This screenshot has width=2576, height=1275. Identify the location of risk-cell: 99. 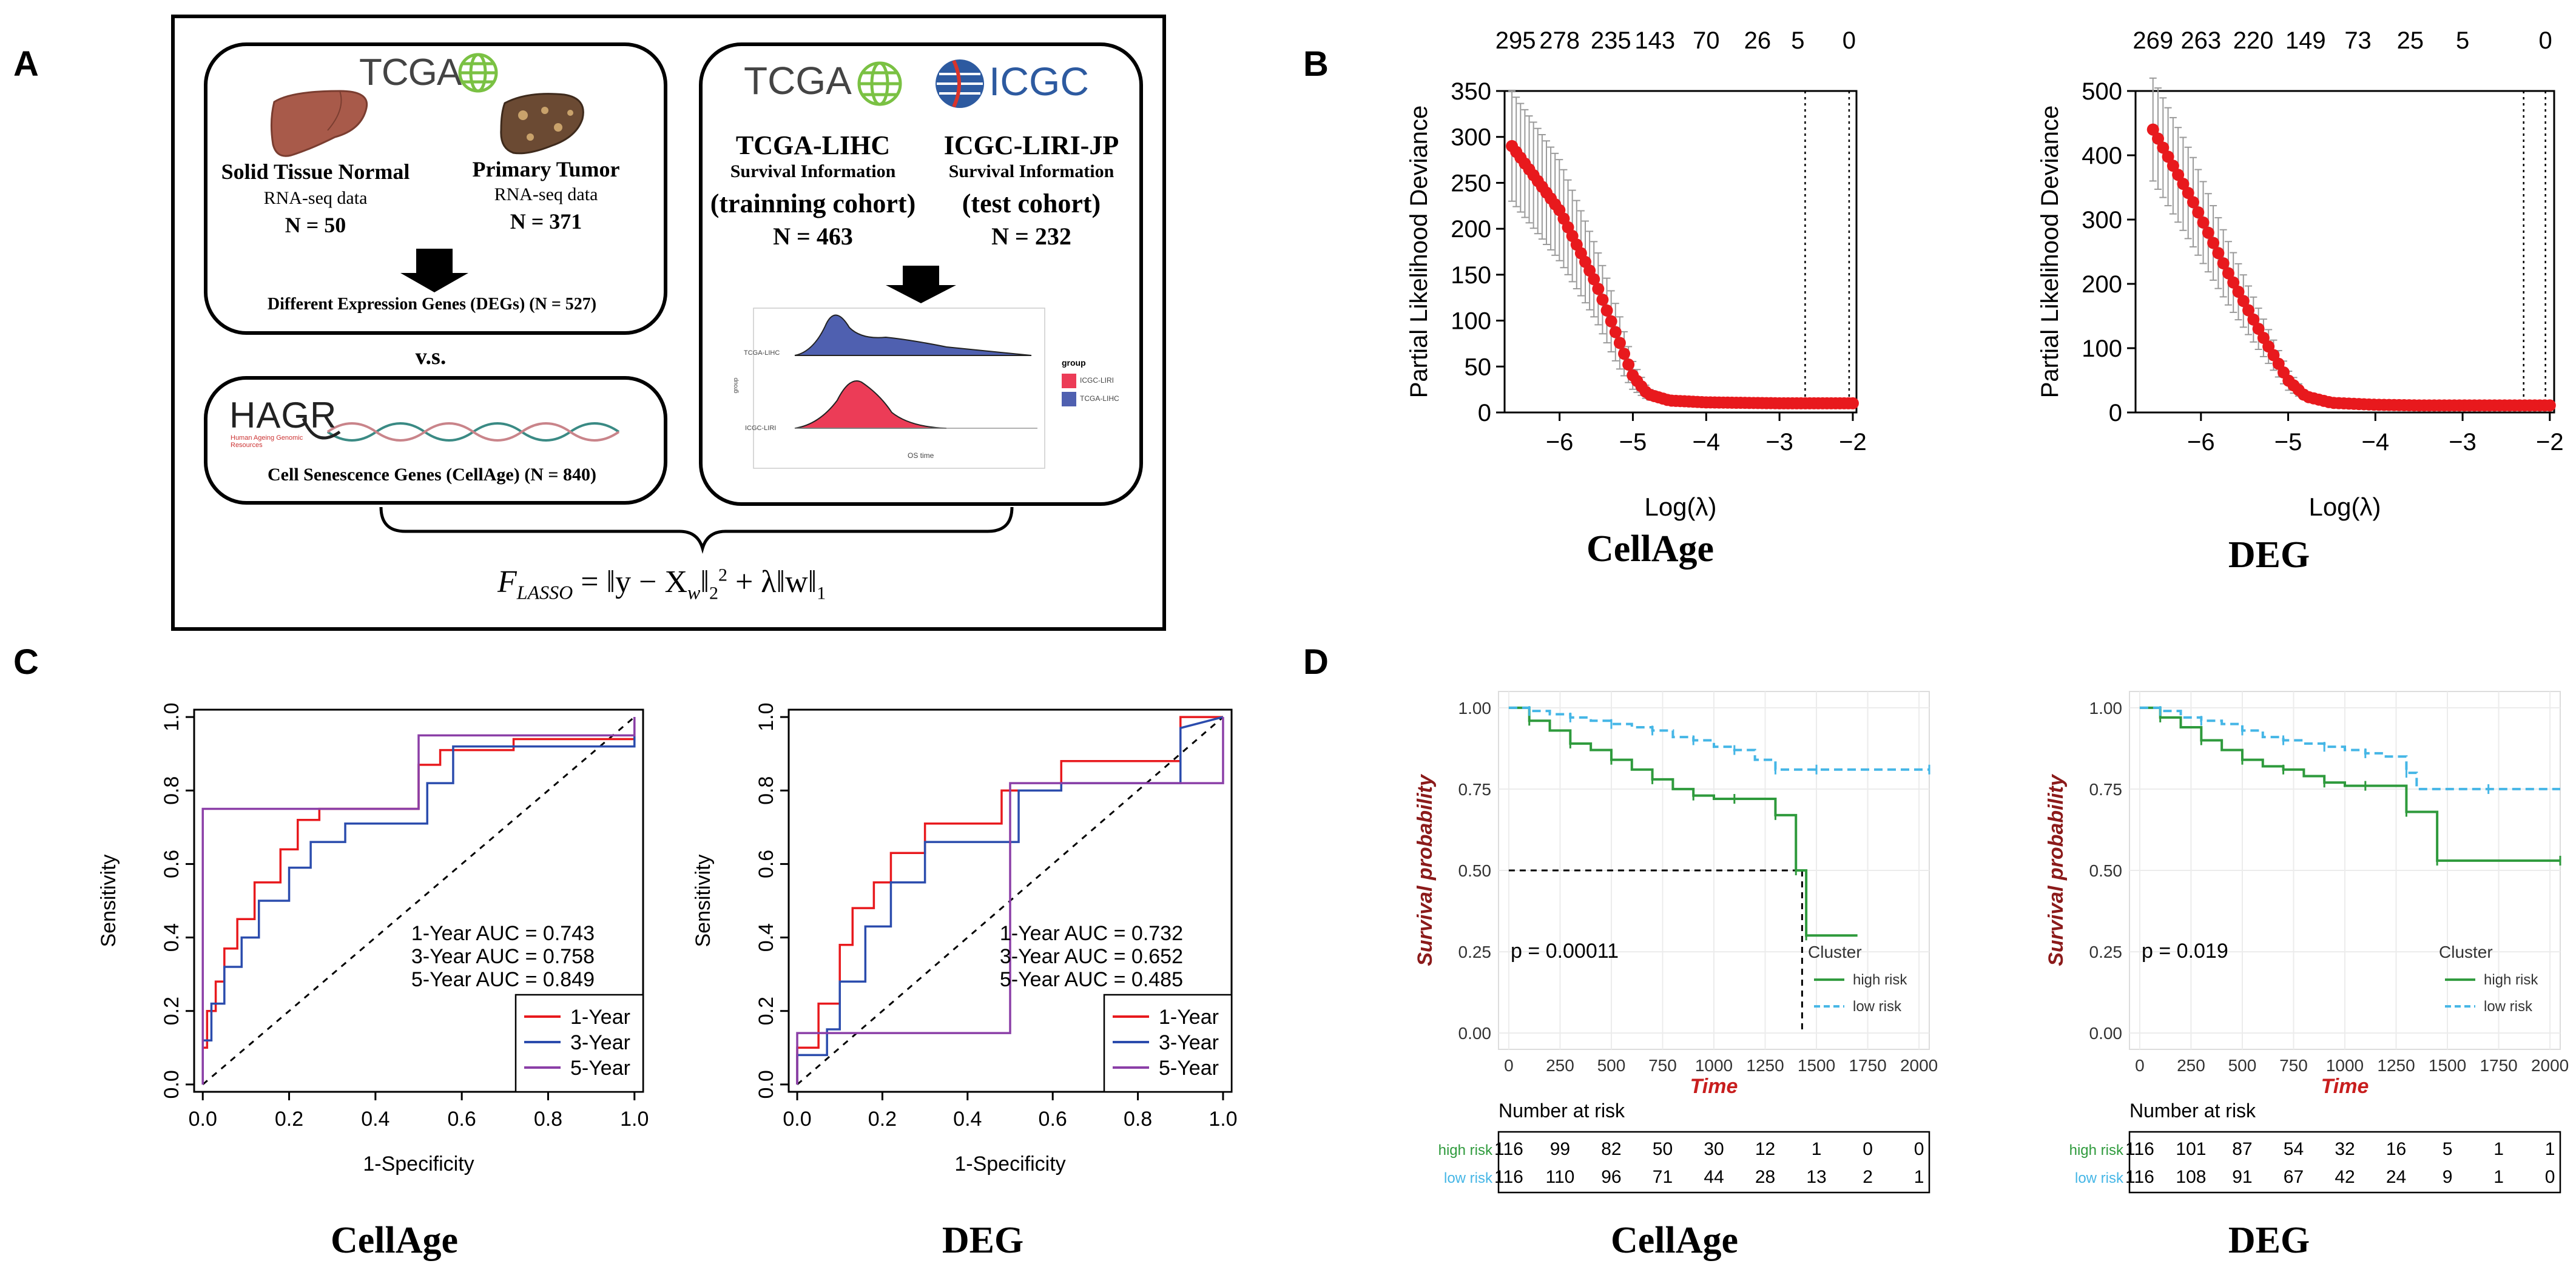
(1560, 1149).